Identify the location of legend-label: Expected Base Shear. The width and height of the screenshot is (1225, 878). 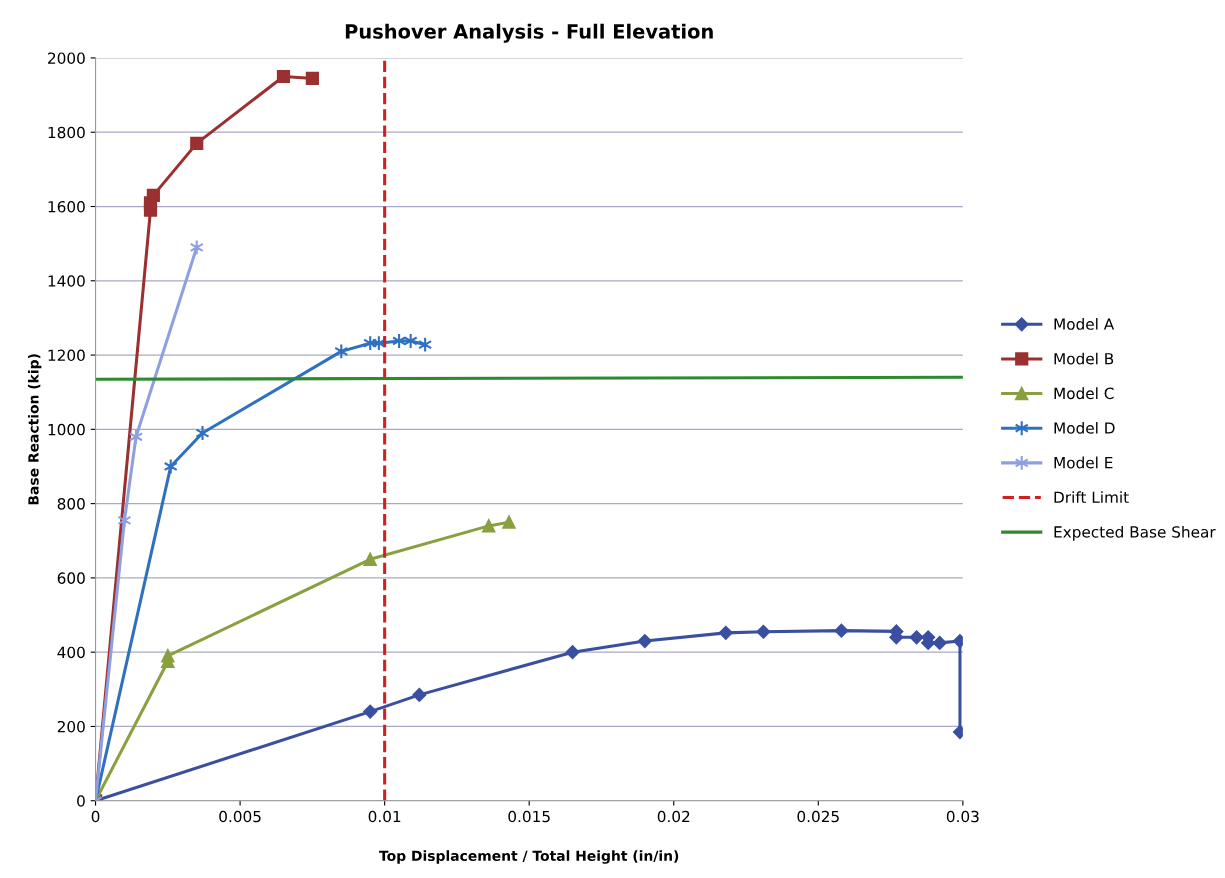
(1135, 533).